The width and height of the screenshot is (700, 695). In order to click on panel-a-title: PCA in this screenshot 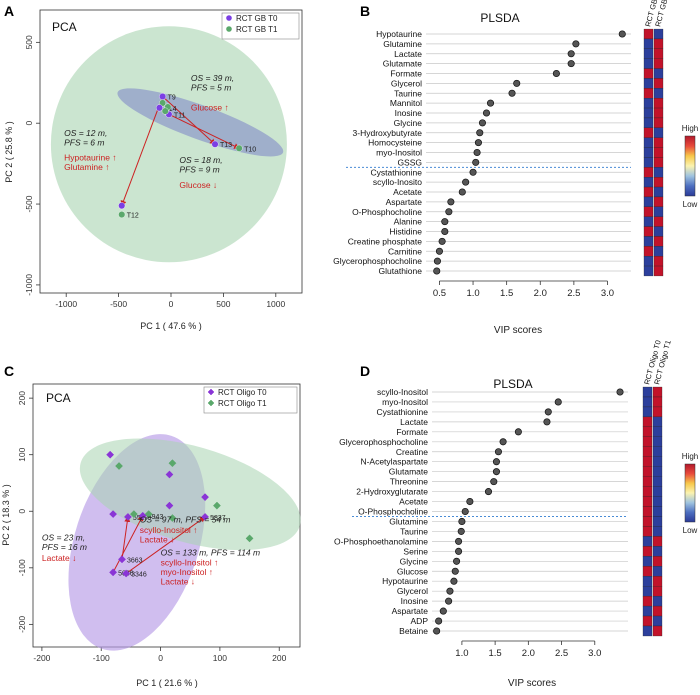, I will do `click(64, 27)`.